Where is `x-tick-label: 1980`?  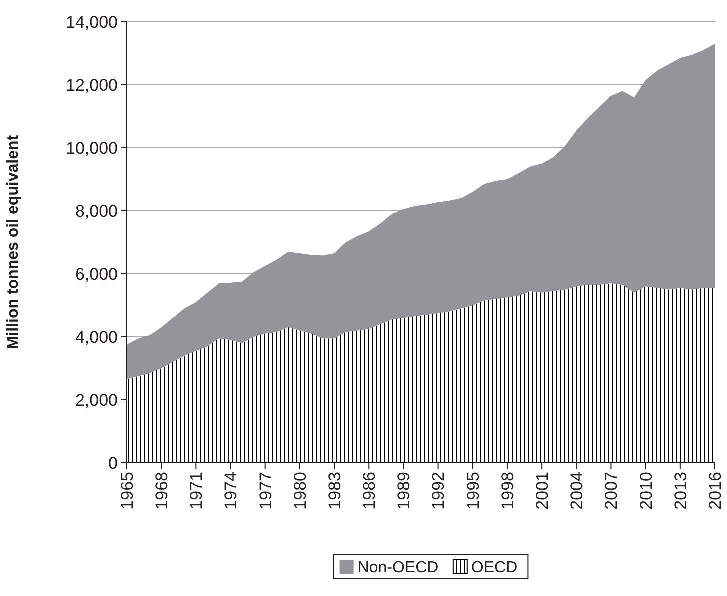 x-tick-label: 1980 is located at coordinates (300, 491).